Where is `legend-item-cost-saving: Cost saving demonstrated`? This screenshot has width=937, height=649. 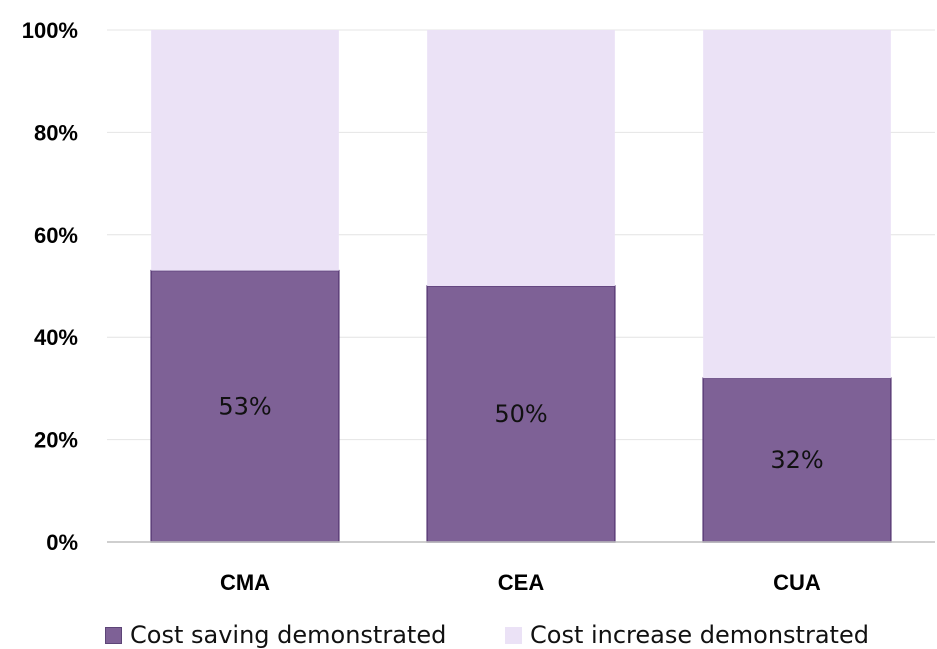 legend-item-cost-saving: Cost saving demonstrated is located at coordinates (275, 635).